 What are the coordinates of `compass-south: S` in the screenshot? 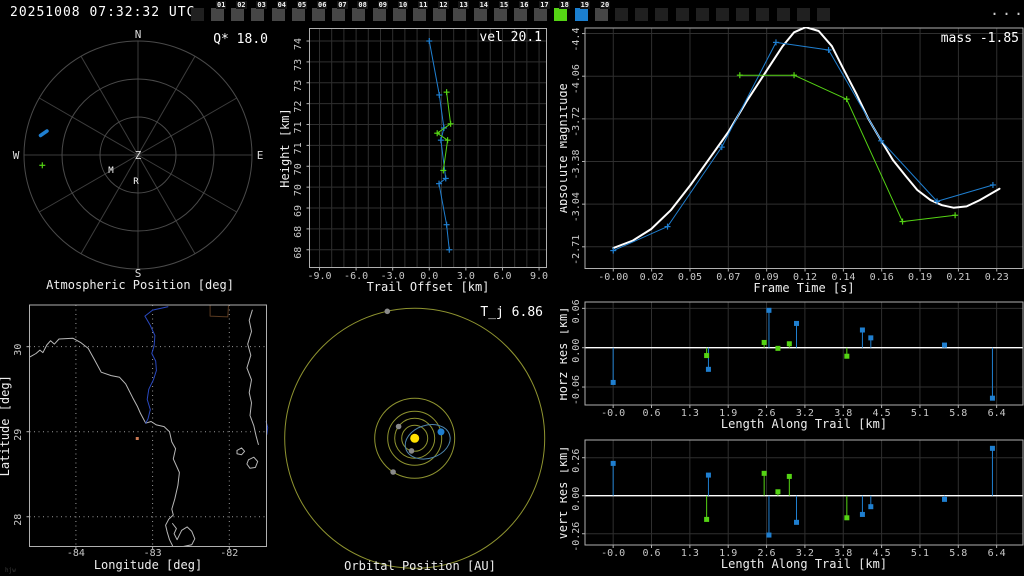 It's located at (138, 273).